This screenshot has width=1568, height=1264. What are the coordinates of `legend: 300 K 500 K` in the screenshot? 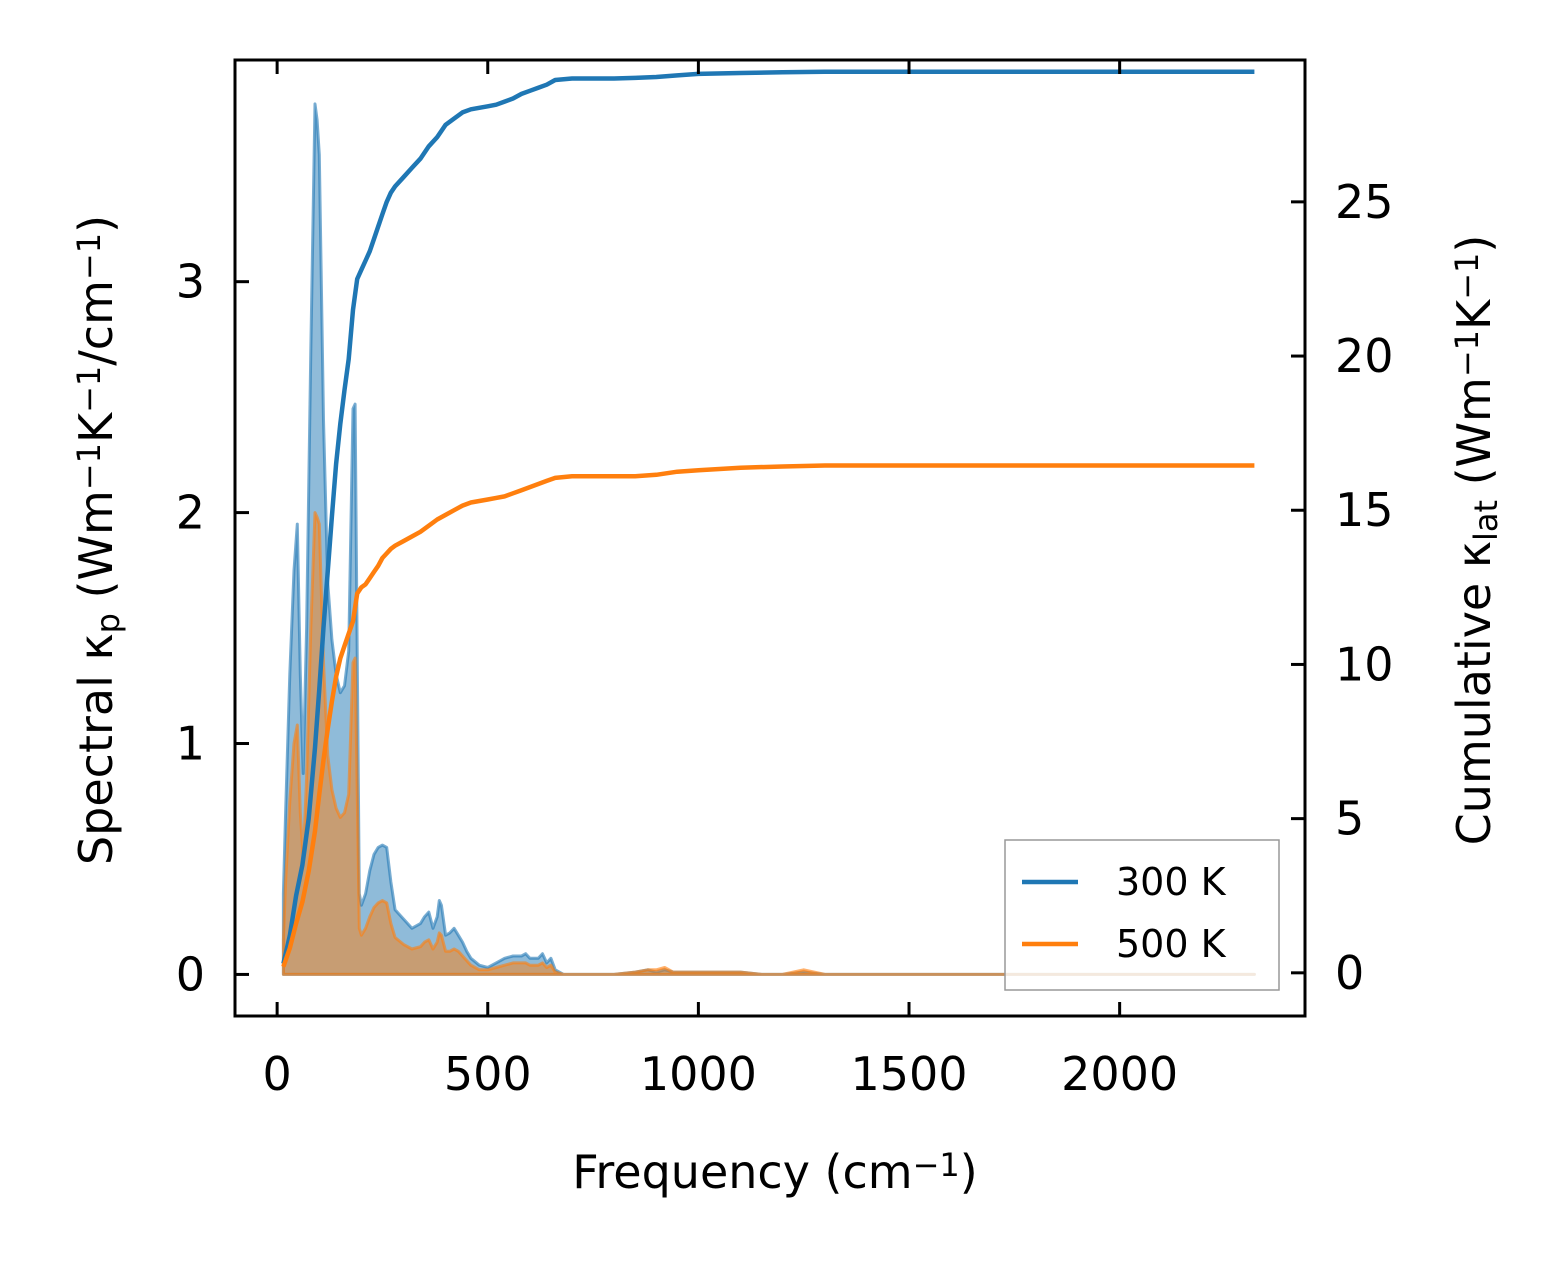 It's located at (1142, 915).